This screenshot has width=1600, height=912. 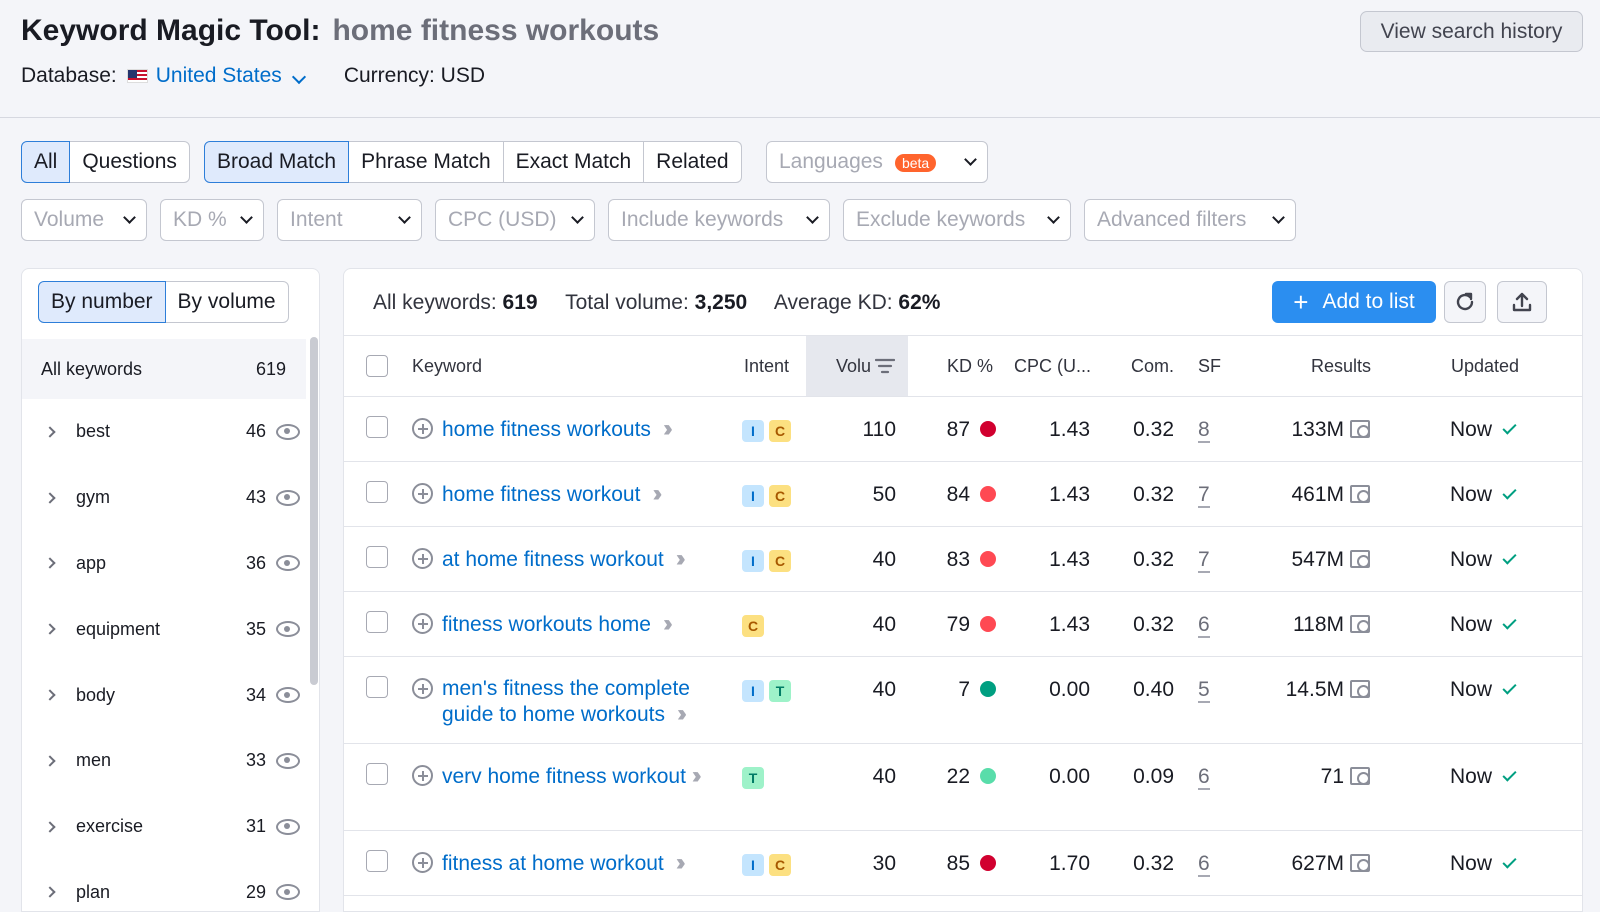 I want to click on languages-dropdown: Languages beta, so click(x=877, y=162).